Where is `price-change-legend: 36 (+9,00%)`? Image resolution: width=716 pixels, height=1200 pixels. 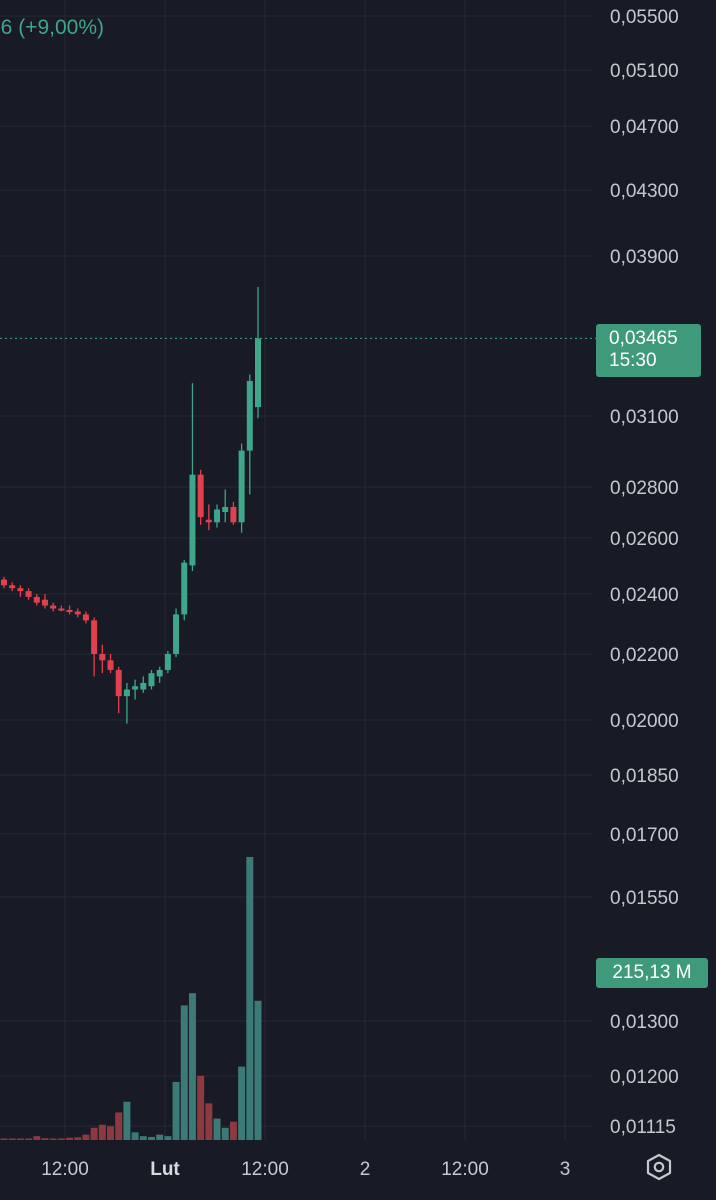
price-change-legend: 36 (+9,00%) is located at coordinates (70, 28).